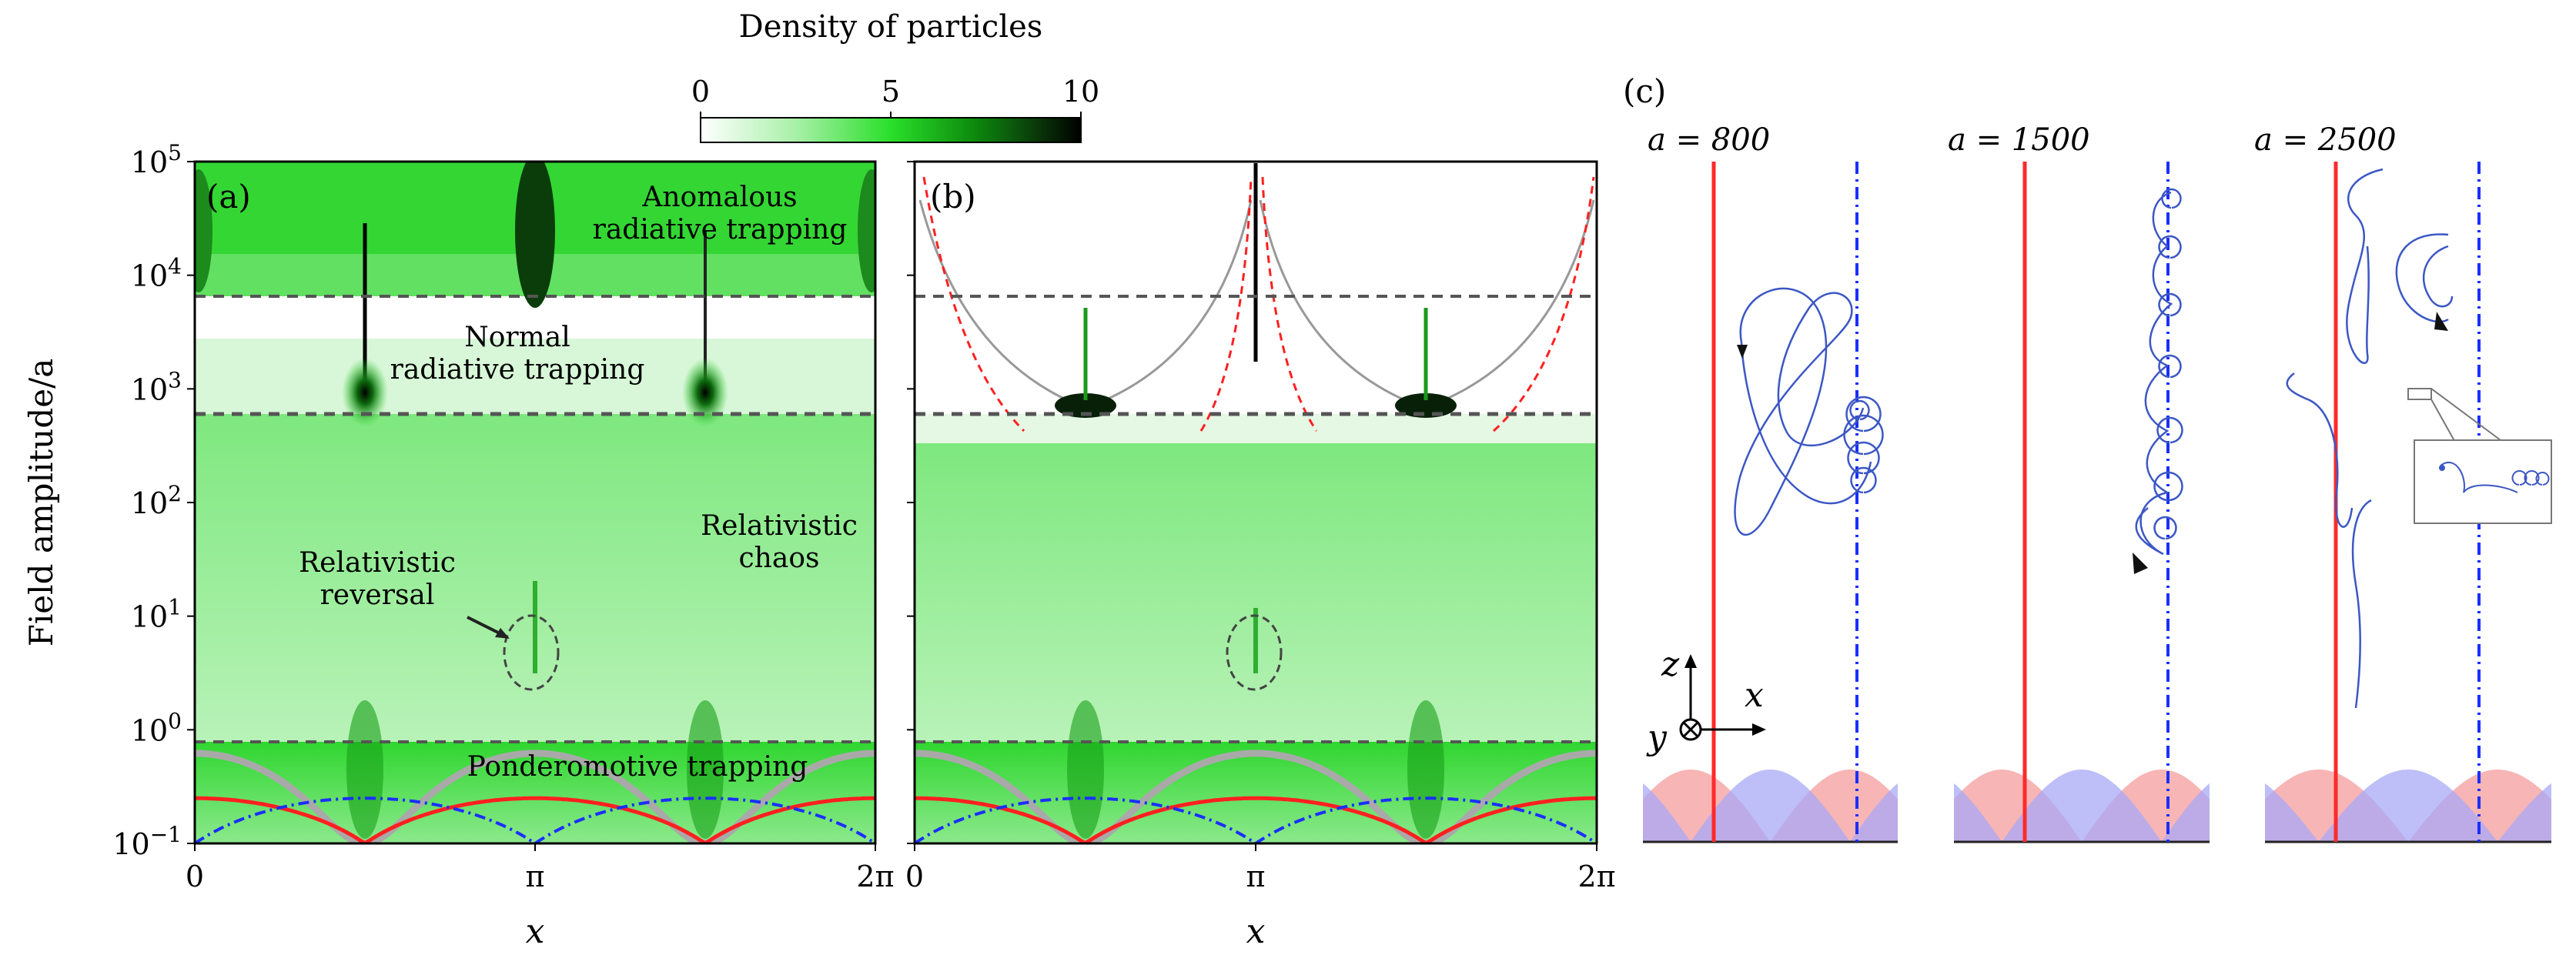 This screenshot has height=965, width=2576. Describe the element at coordinates (1755, 695) in the screenshot. I see `x-glyph: x` at that location.